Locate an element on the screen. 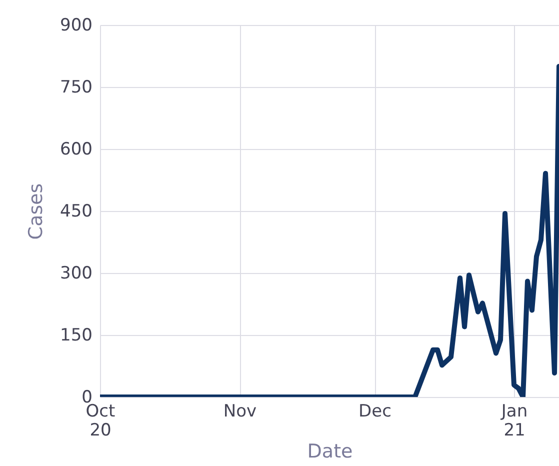  y-axis-title: Cases is located at coordinates (36, 211).